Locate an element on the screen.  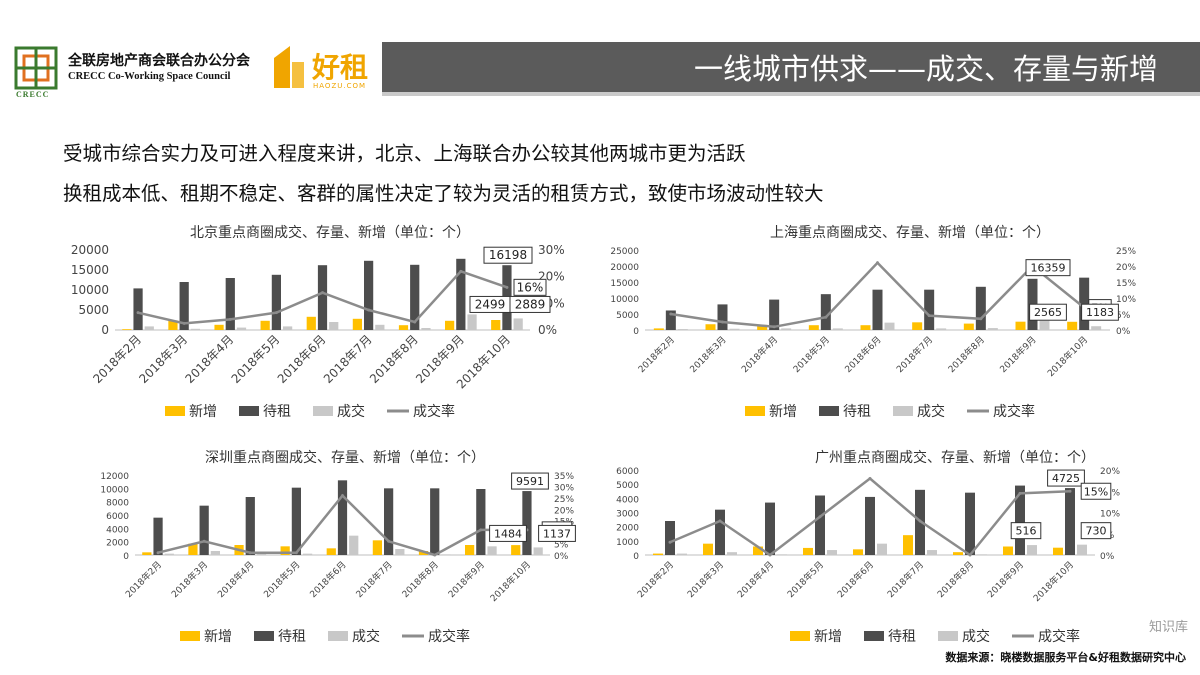
y-tick-label: 25000 is located at coordinates (624, 252).